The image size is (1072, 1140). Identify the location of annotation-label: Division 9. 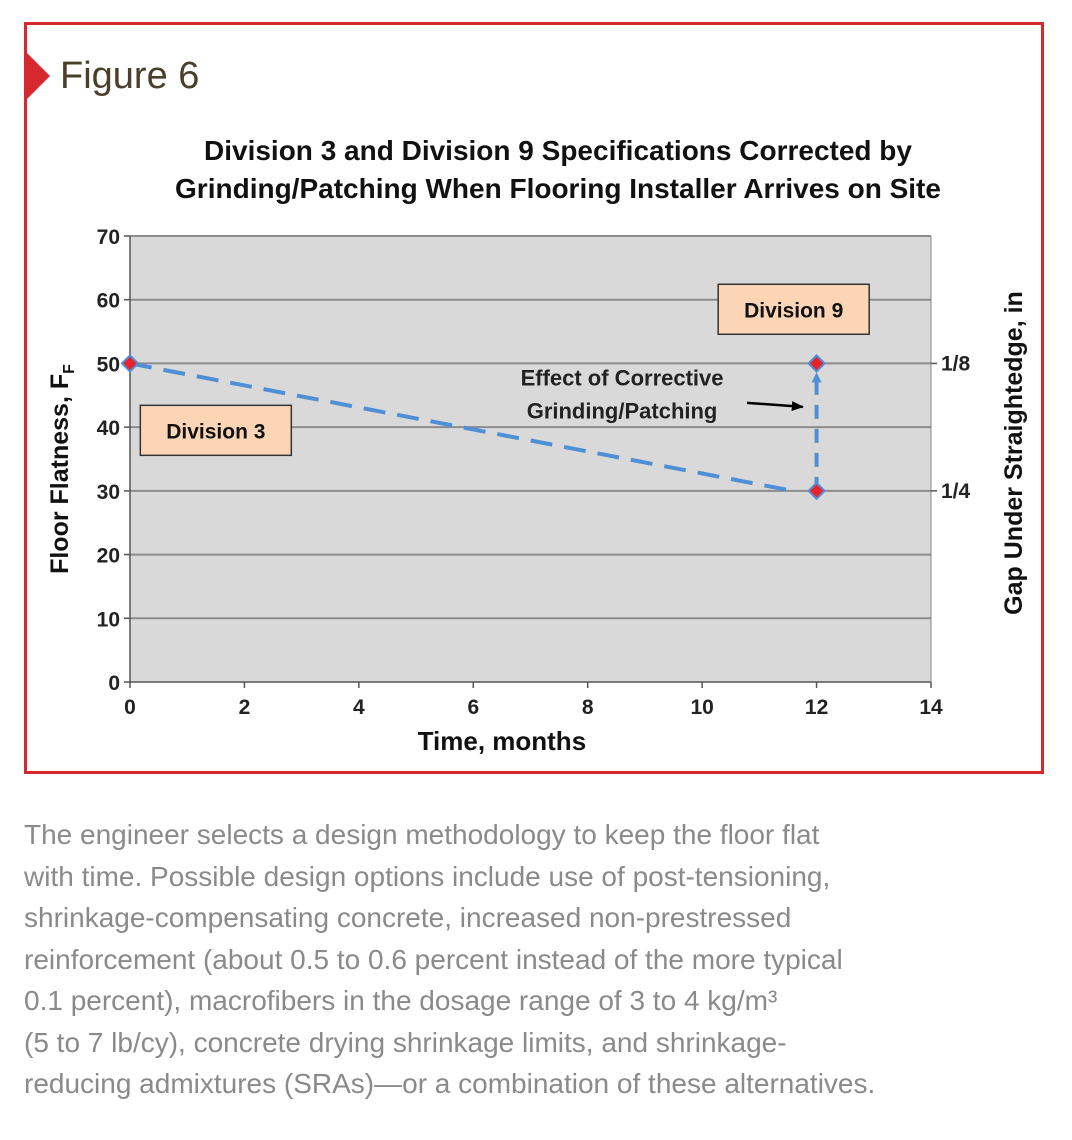
(793, 310).